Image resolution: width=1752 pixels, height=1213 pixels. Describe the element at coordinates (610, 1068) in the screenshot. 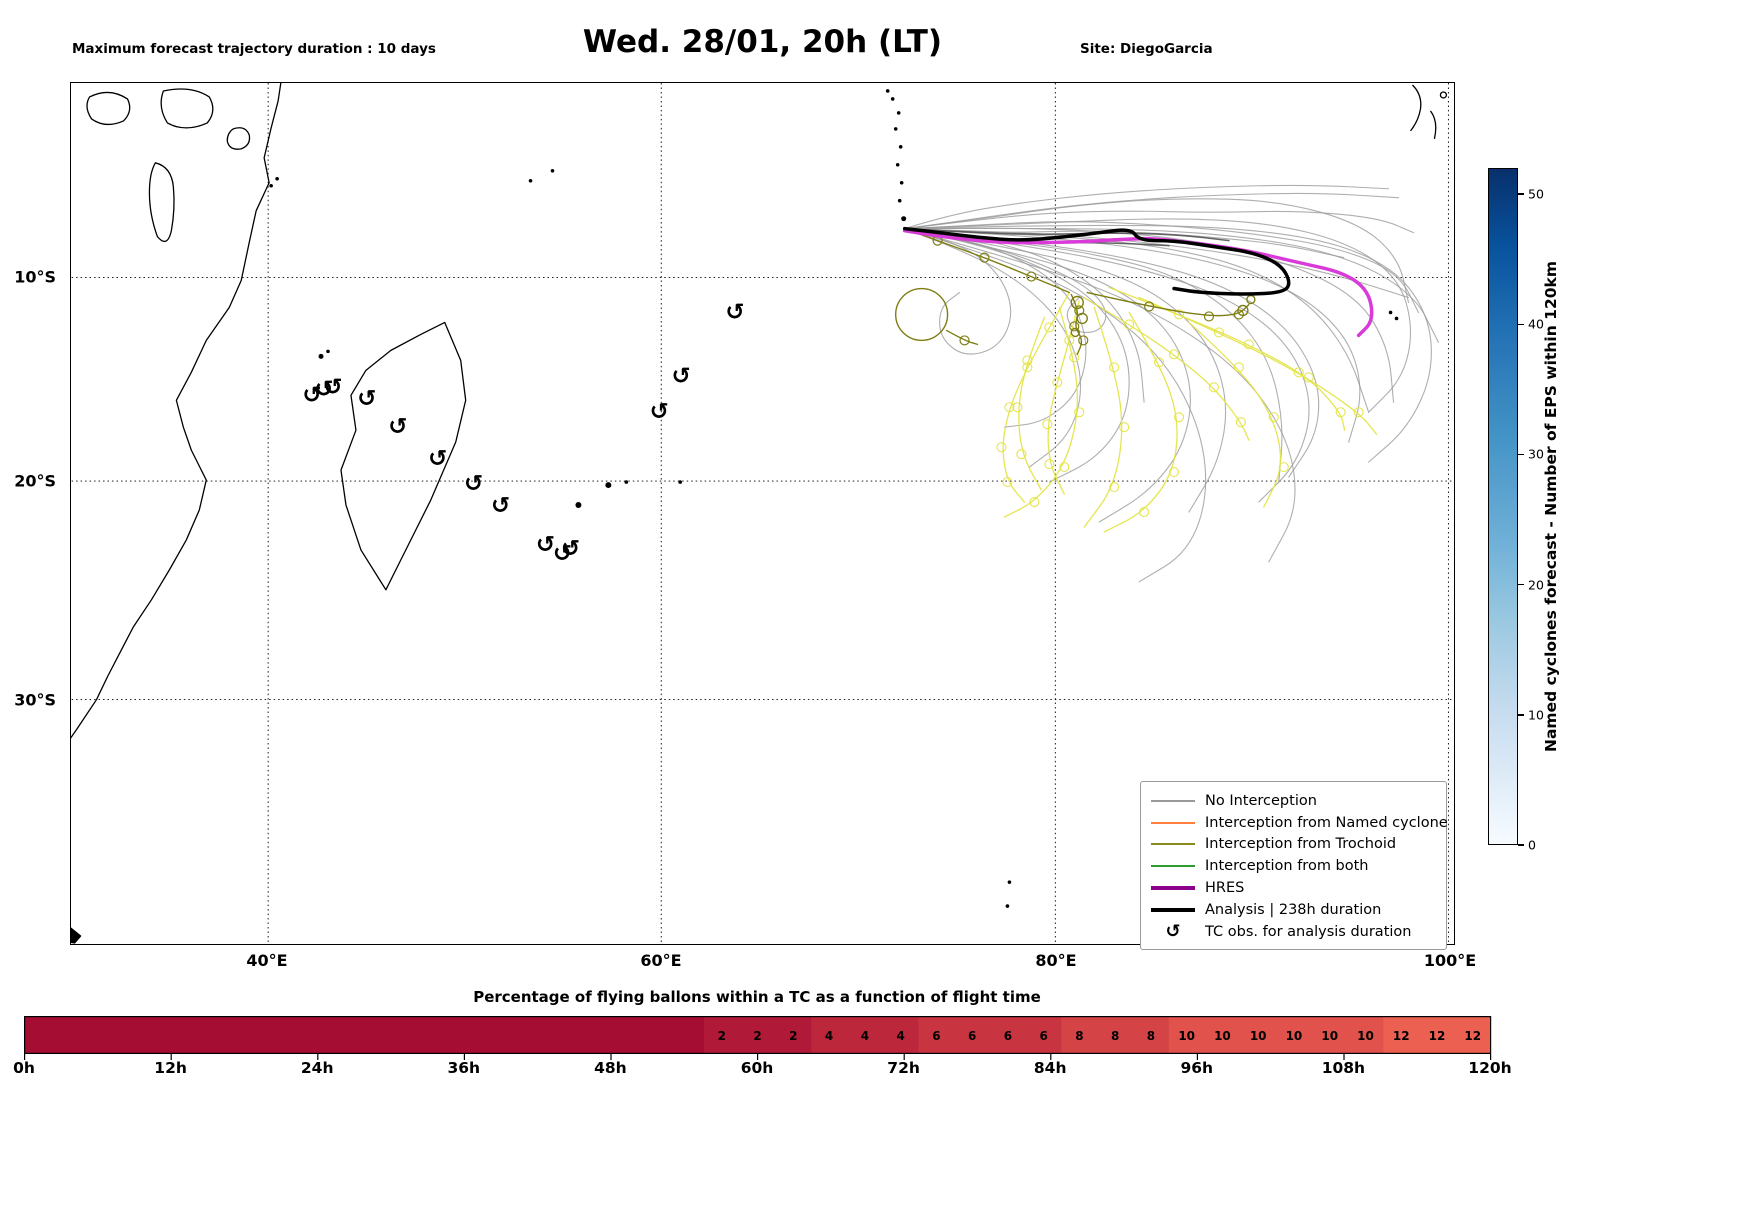

I see `bar-tick-label: 48h` at that location.